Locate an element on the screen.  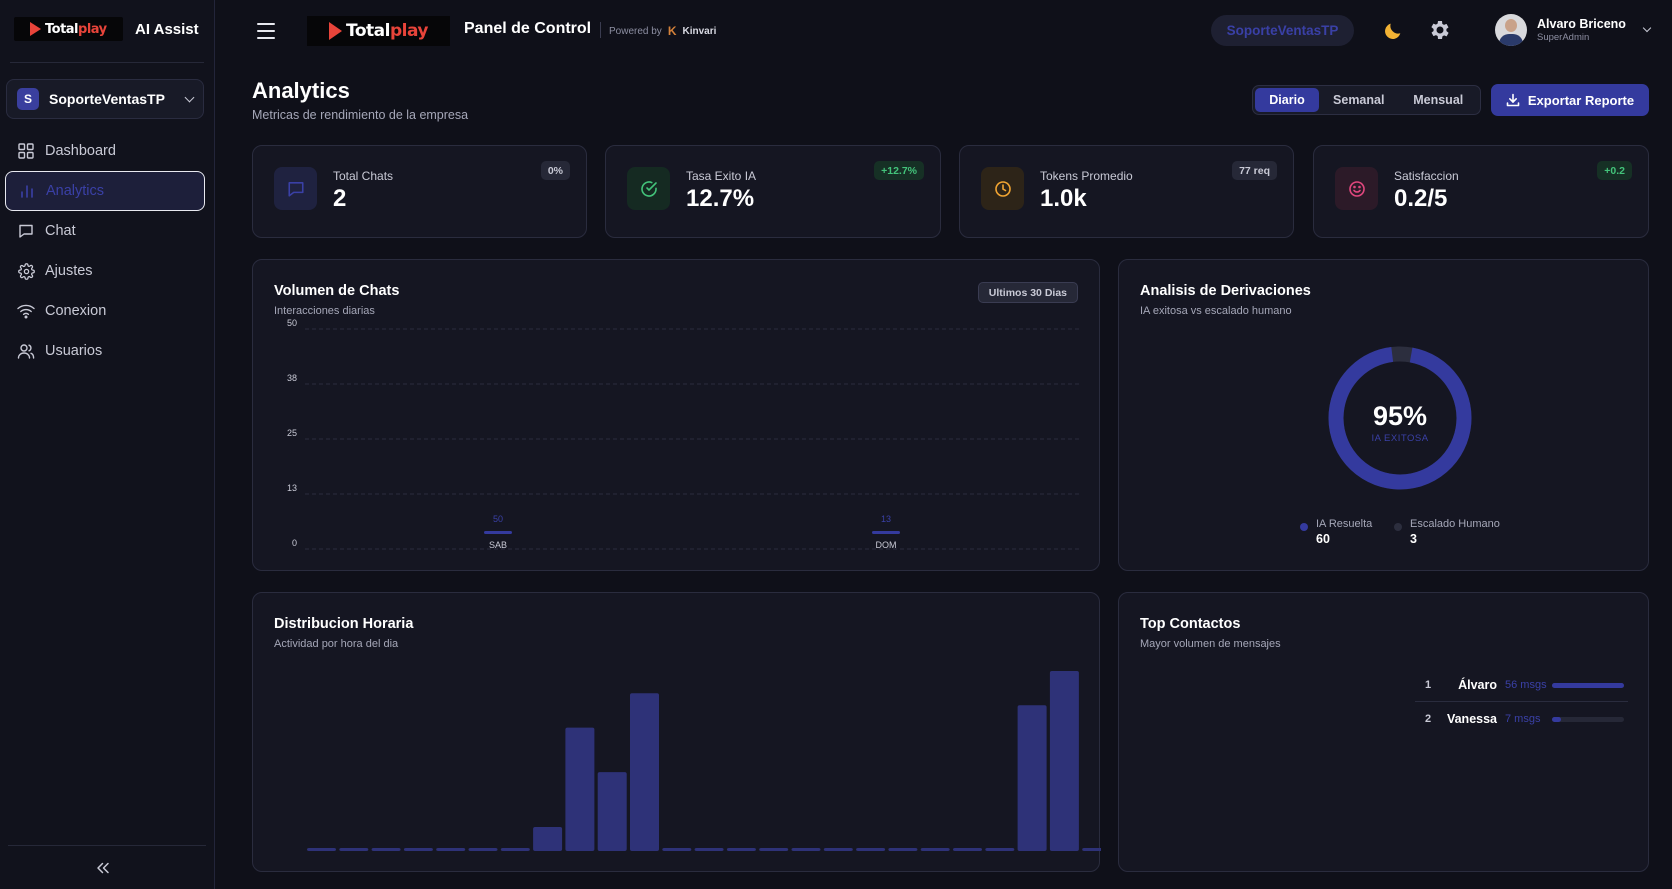
avatar is located at coordinates (1511, 30).